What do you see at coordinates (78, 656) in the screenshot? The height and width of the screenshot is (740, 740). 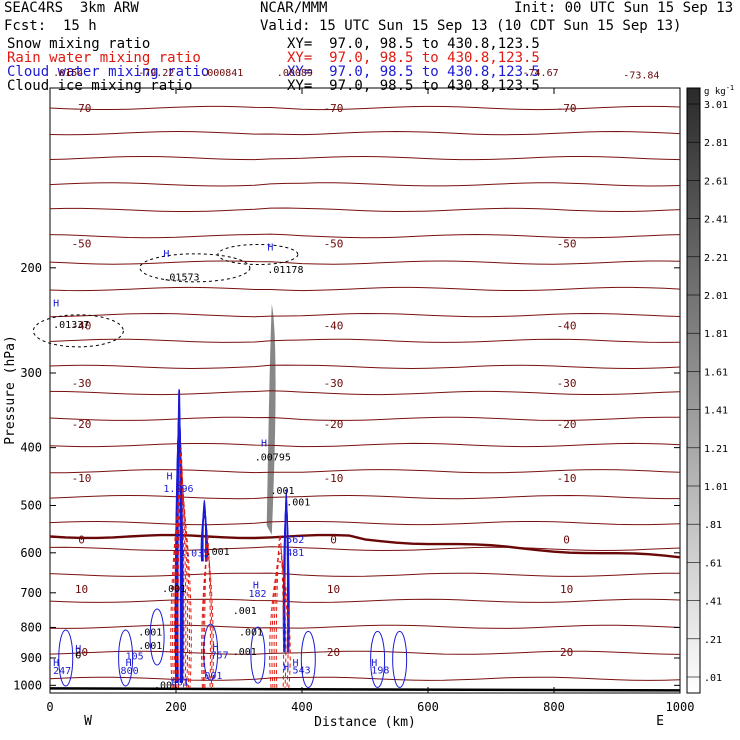 I see `maximum-label: O` at bounding box center [78, 656].